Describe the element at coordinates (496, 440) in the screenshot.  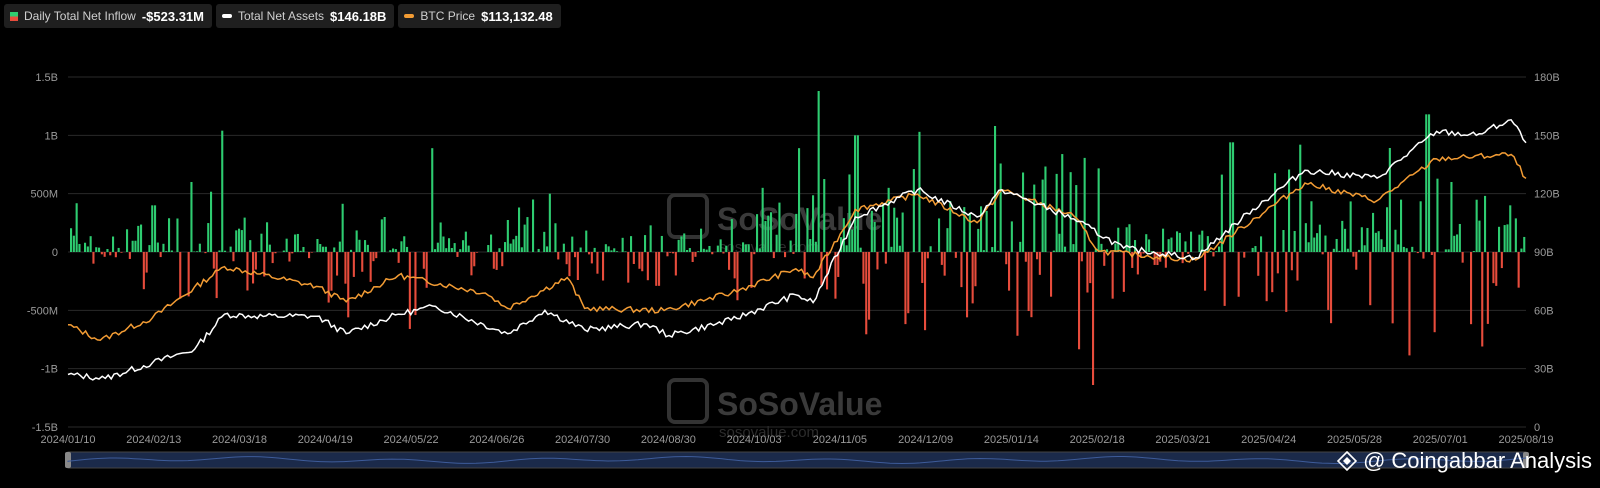
I see `x-tick: 2024/06/26` at that location.